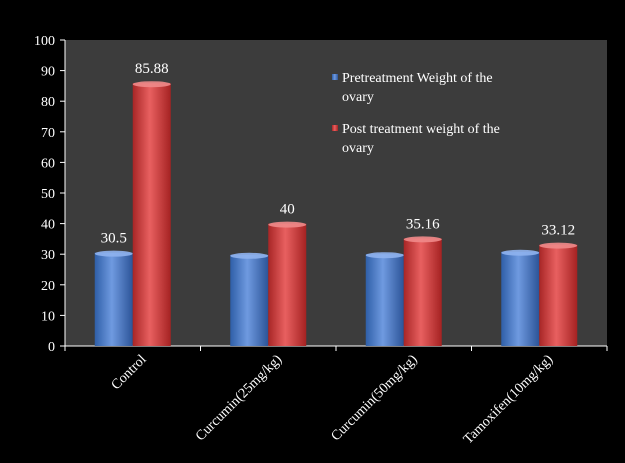 This screenshot has width=625, height=463. What do you see at coordinates (48, 316) in the screenshot?
I see `y-tick-label: 10` at bounding box center [48, 316].